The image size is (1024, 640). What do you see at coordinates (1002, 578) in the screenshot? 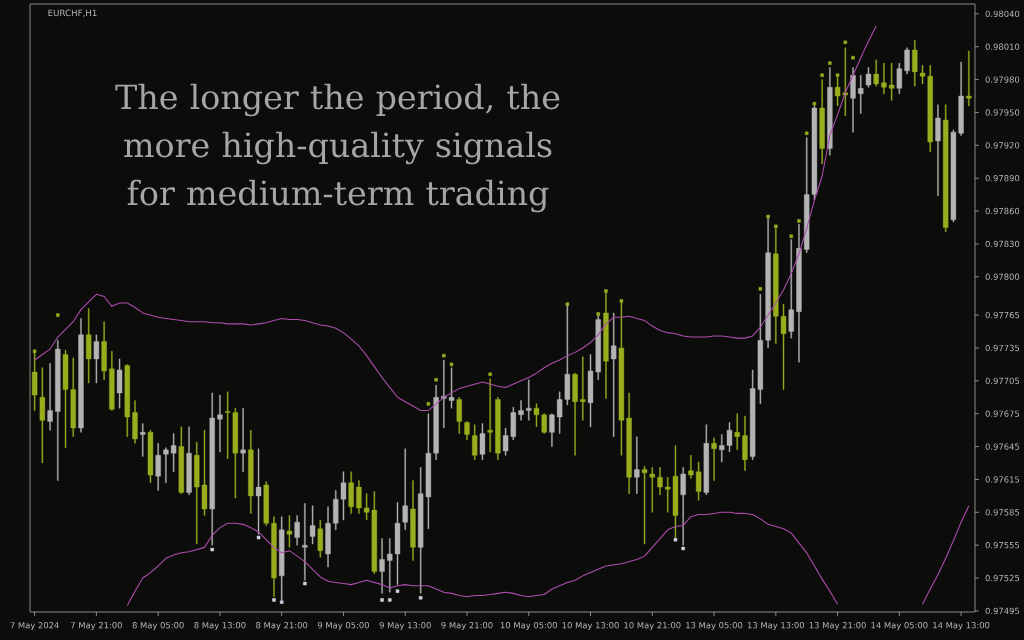
I see `y-tick-label: 0.97525` at bounding box center [1002, 578].